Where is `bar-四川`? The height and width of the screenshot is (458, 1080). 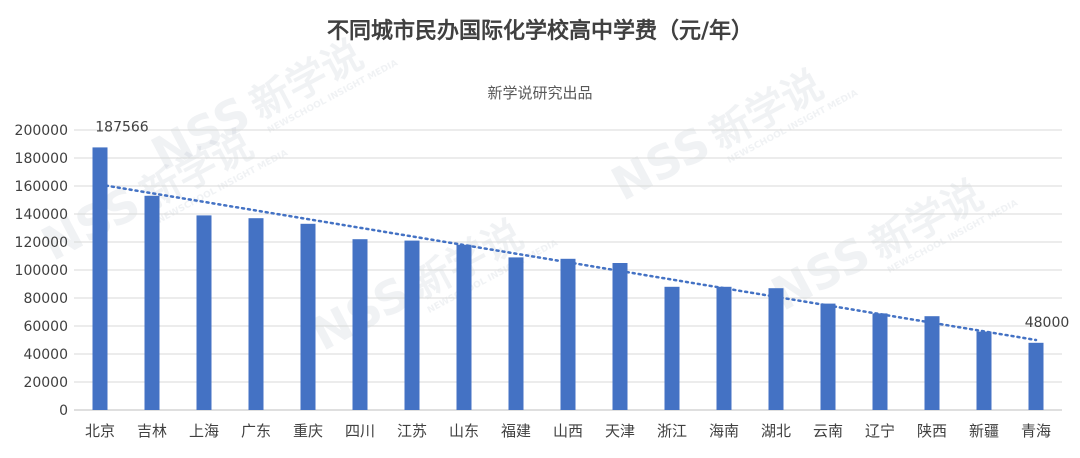 bar-四川 is located at coordinates (360, 324).